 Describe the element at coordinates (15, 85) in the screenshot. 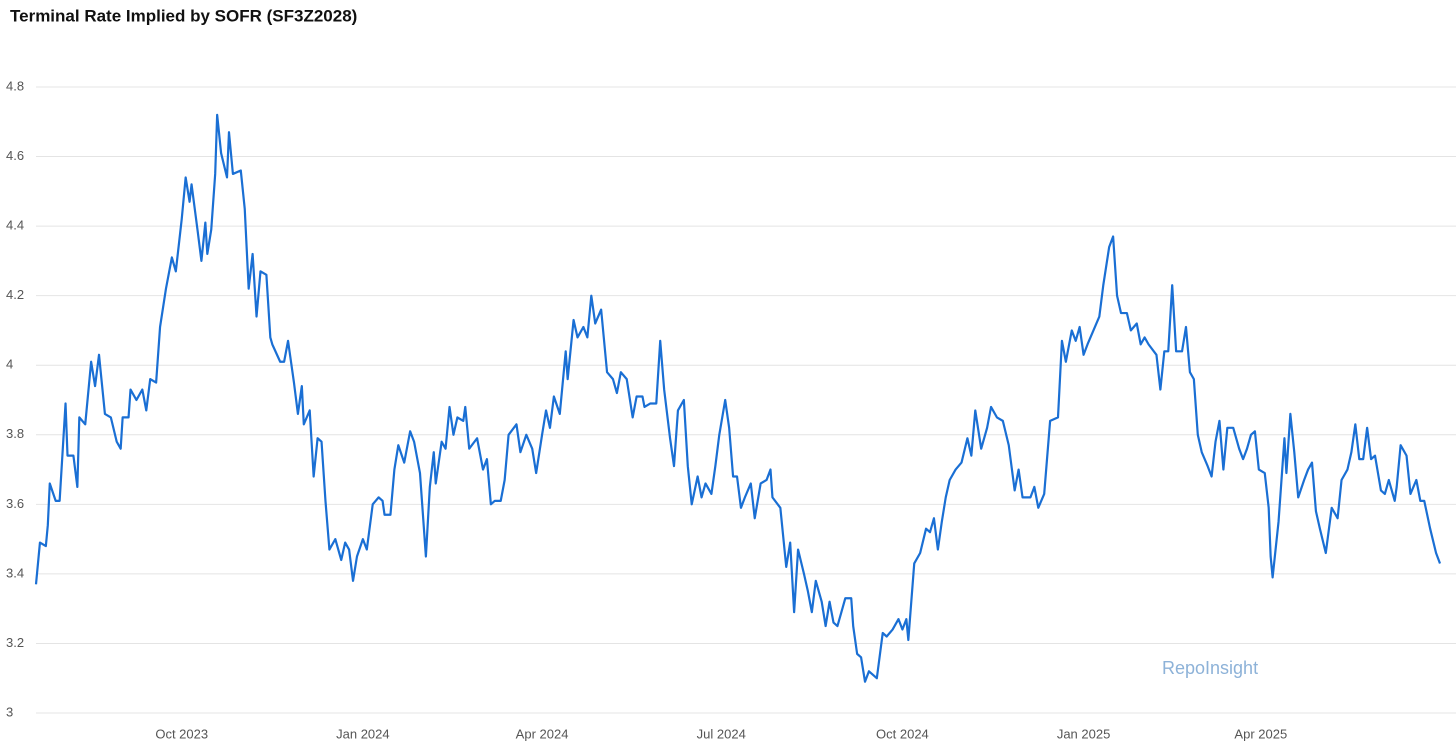

I see `y-tick-label: 4.8` at that location.